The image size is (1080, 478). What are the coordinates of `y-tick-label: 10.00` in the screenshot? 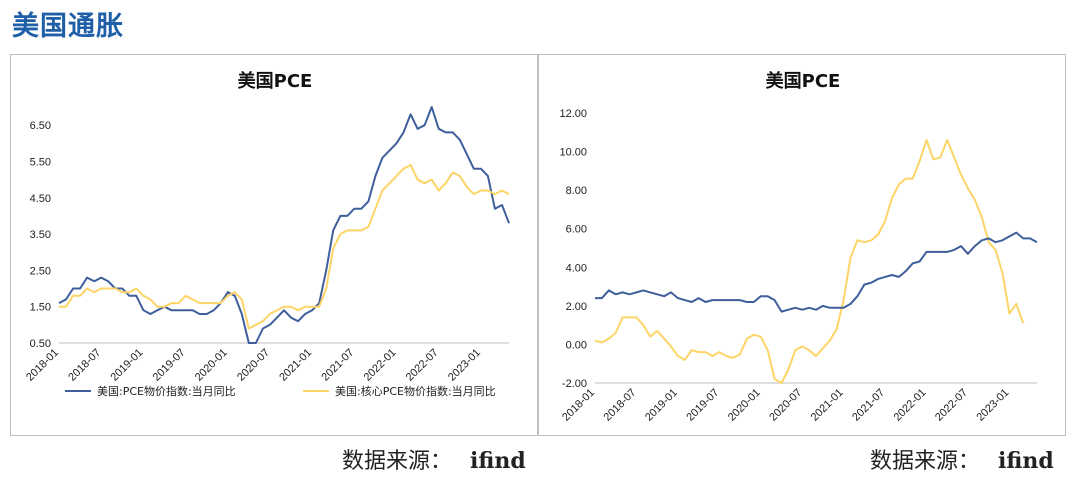 It's located at (573, 153).